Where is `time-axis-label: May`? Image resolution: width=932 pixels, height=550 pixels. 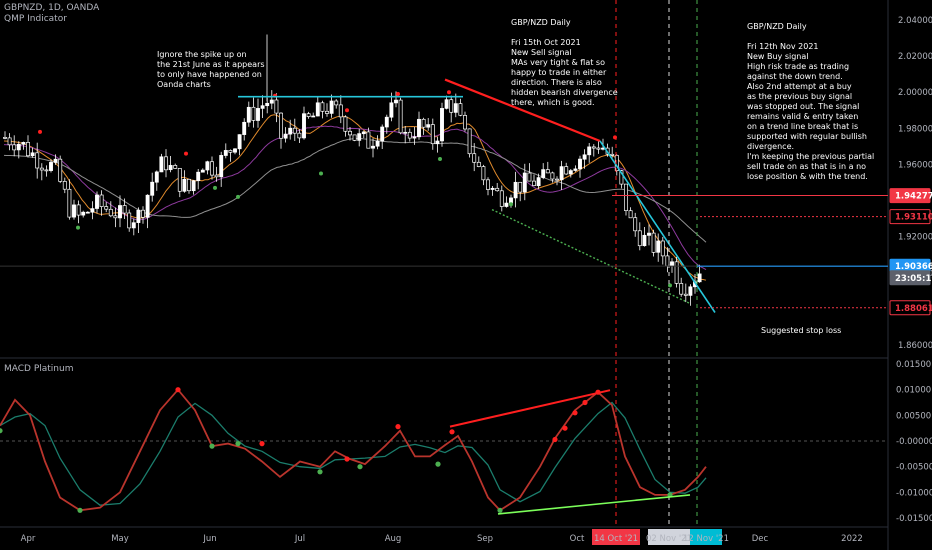
time-axis-label: May is located at coordinates (120, 539).